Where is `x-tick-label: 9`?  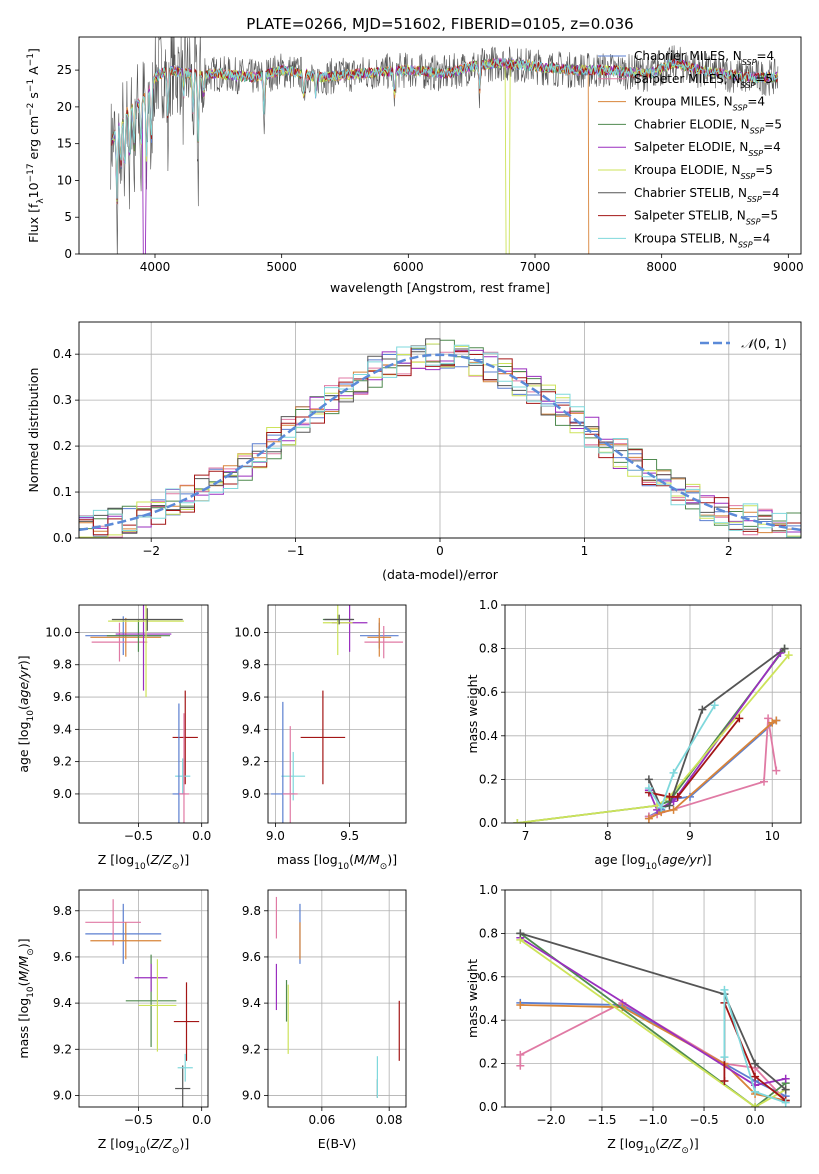 x-tick-label: 9 is located at coordinates (690, 836).